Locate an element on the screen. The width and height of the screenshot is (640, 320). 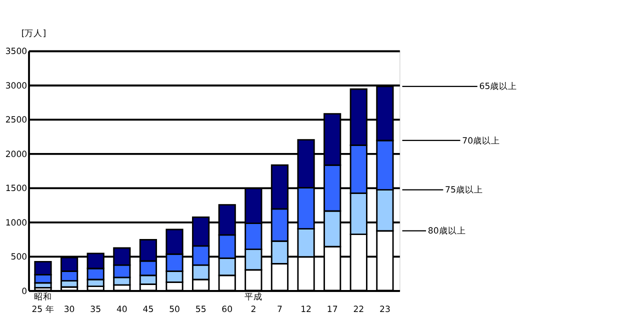
x-tick-label: 45 is located at coordinates (148, 309).